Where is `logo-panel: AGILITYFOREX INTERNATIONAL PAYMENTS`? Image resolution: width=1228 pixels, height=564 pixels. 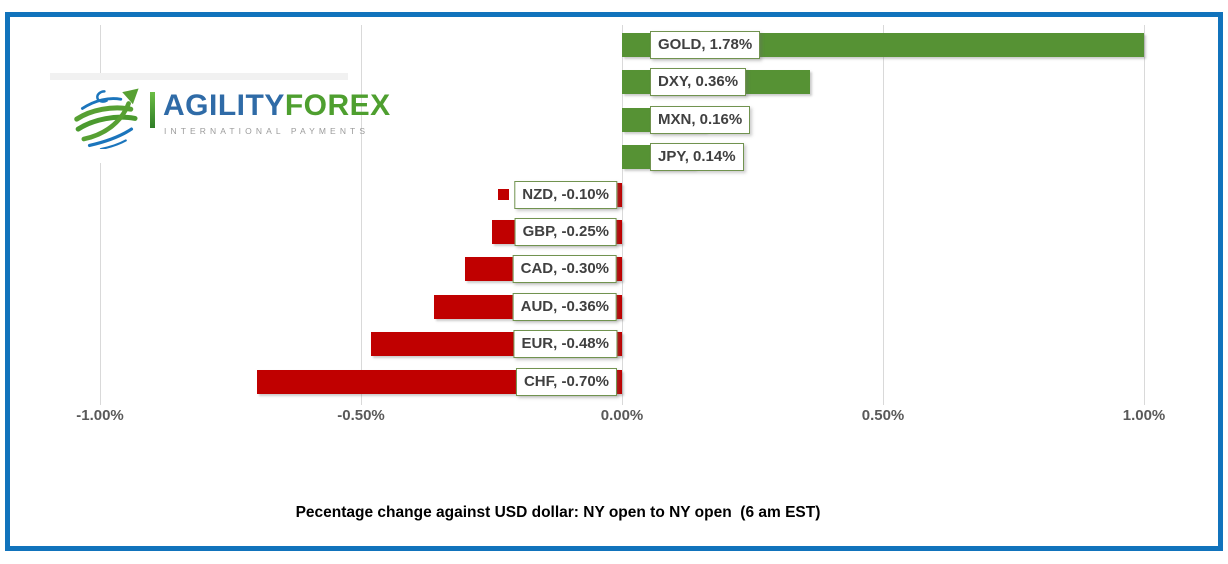 logo-panel: AGILITYFOREX INTERNATIONAL PAYMENTS is located at coordinates (220, 118).